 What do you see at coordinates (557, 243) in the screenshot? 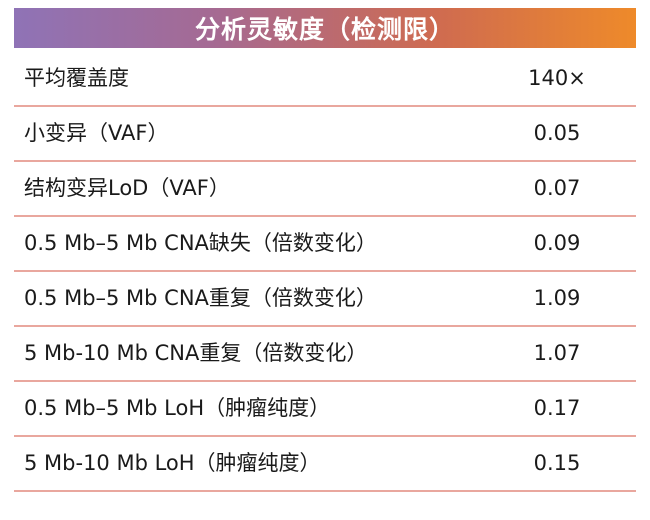
I see `row-value: 0.09` at bounding box center [557, 243].